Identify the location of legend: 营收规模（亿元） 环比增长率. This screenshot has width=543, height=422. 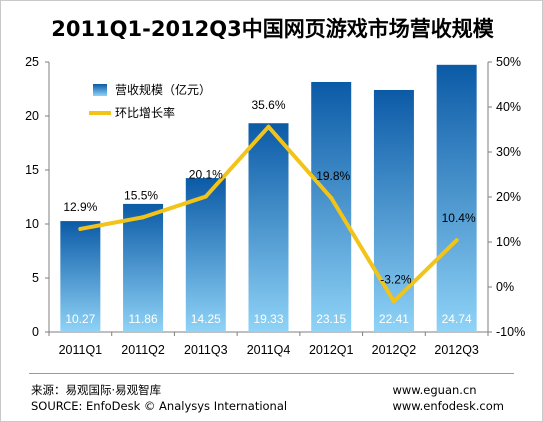
(150, 101).